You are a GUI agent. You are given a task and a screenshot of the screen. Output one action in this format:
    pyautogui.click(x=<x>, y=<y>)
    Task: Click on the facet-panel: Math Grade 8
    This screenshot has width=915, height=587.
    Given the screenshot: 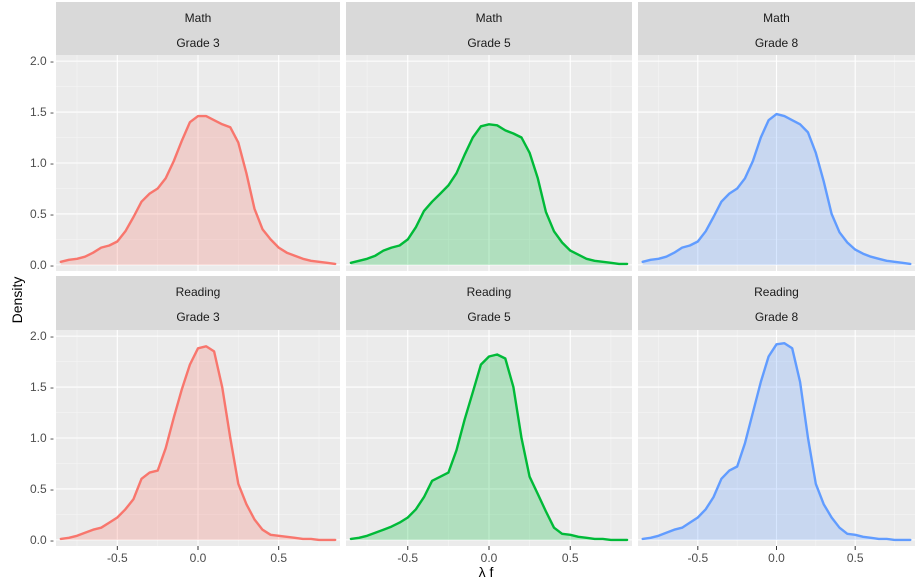 What is the action you would take?
    pyautogui.click(x=776, y=136)
    